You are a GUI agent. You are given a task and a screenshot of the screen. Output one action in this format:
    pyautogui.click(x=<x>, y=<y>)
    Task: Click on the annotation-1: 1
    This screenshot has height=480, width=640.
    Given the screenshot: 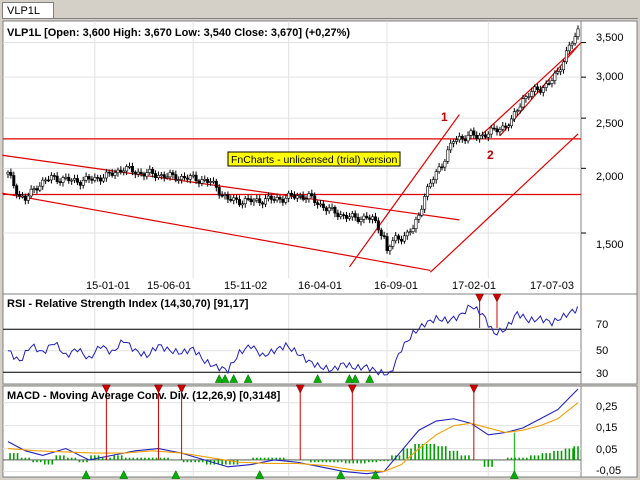 What is the action you would take?
    pyautogui.click(x=444, y=117)
    